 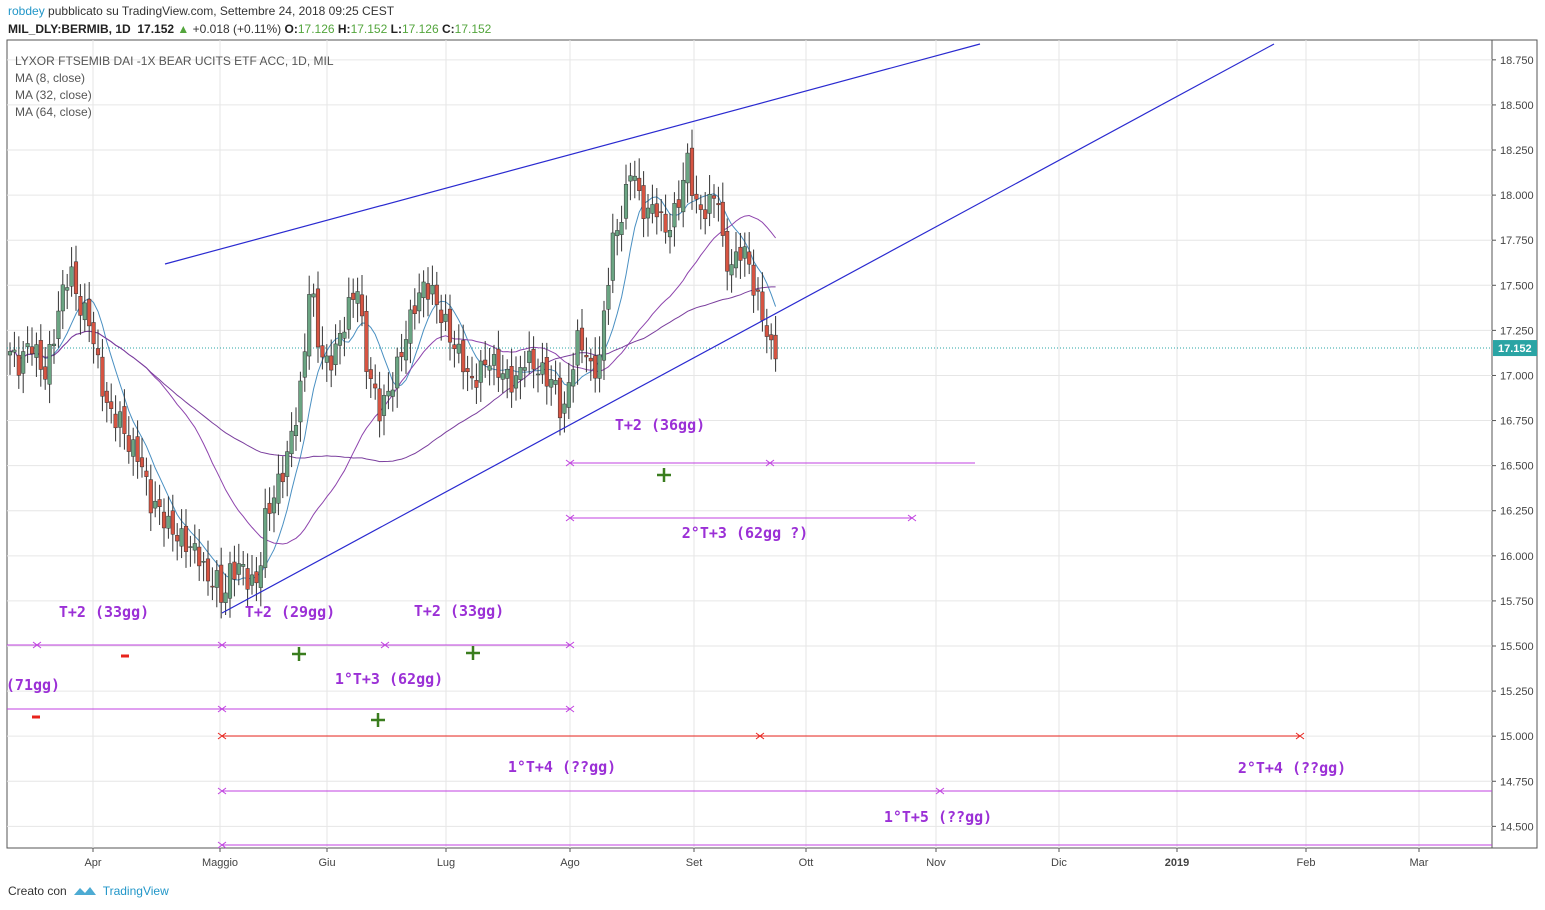 What do you see at coordinates (1306, 863) in the screenshot?
I see `x-tick-label: Feb` at bounding box center [1306, 863].